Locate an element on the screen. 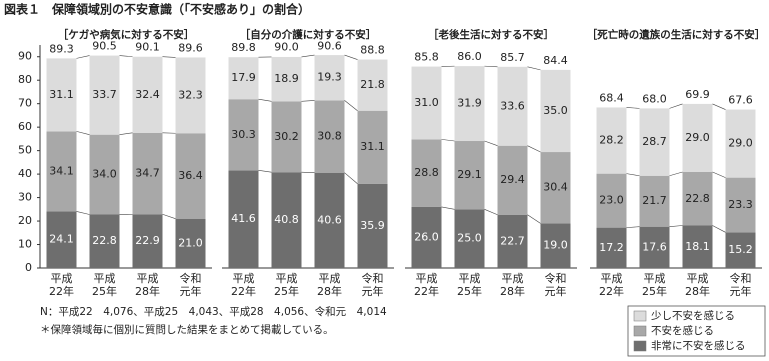 Image resolution: width=769 pixels, height=361 pixels. value-label: 34.0 is located at coordinates (104, 174).